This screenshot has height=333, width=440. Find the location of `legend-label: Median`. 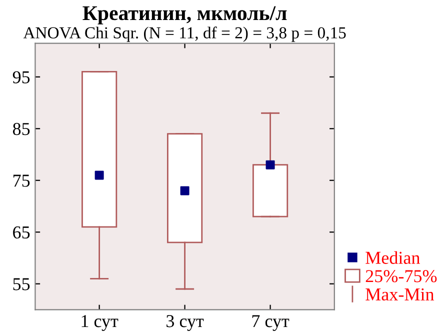

legend-label: Median is located at coordinates (393, 257).